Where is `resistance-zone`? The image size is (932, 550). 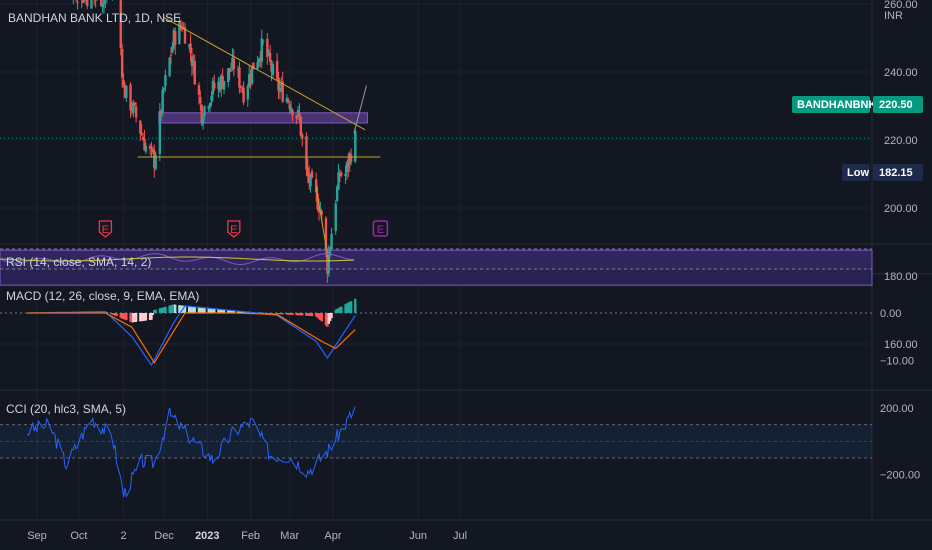 resistance-zone is located at coordinates (263, 118).